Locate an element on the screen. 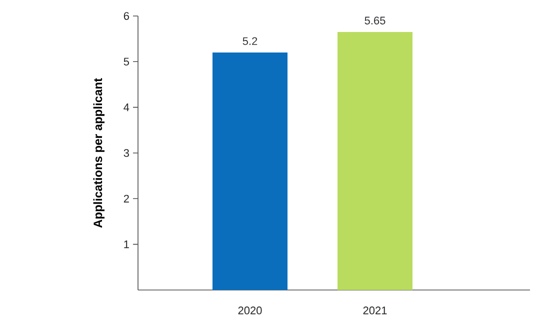 This screenshot has height=331, width=538. data-label: 5.2 is located at coordinates (250, 41).